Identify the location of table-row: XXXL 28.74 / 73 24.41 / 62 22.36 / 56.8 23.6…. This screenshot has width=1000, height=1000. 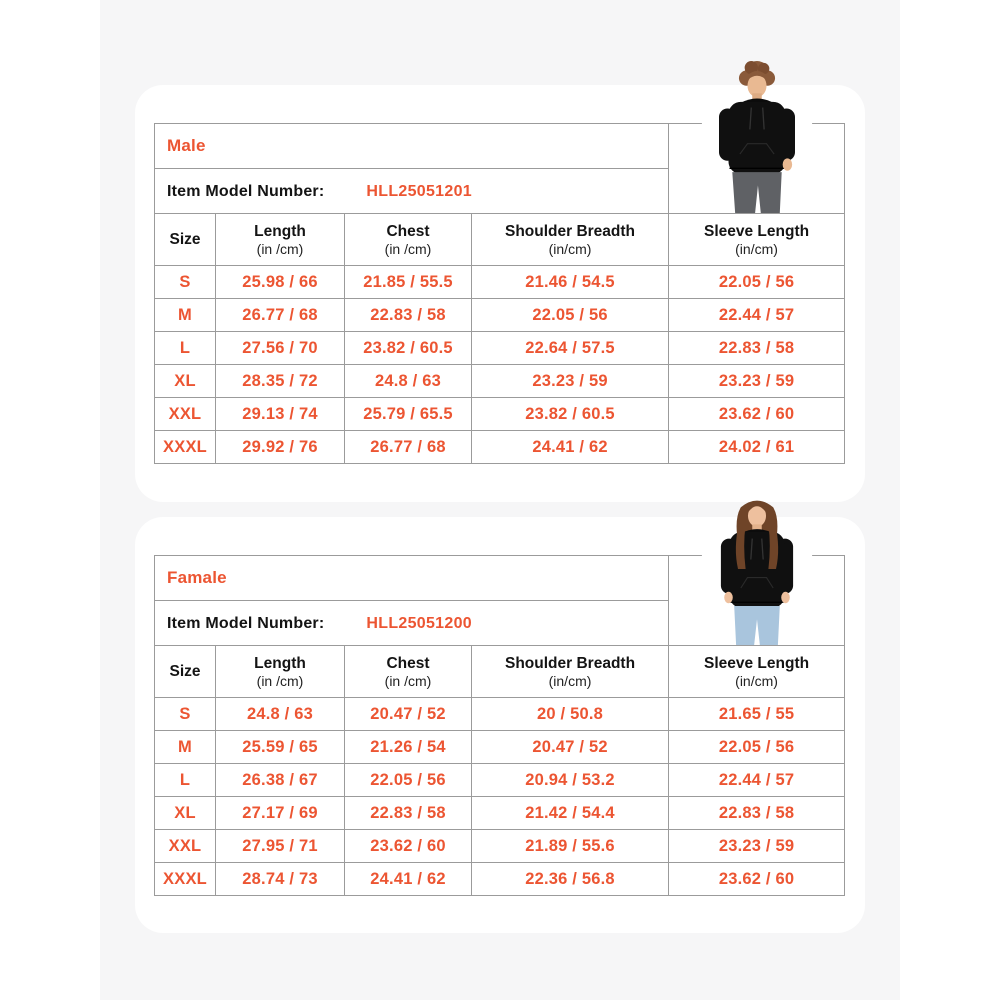
(500, 879).